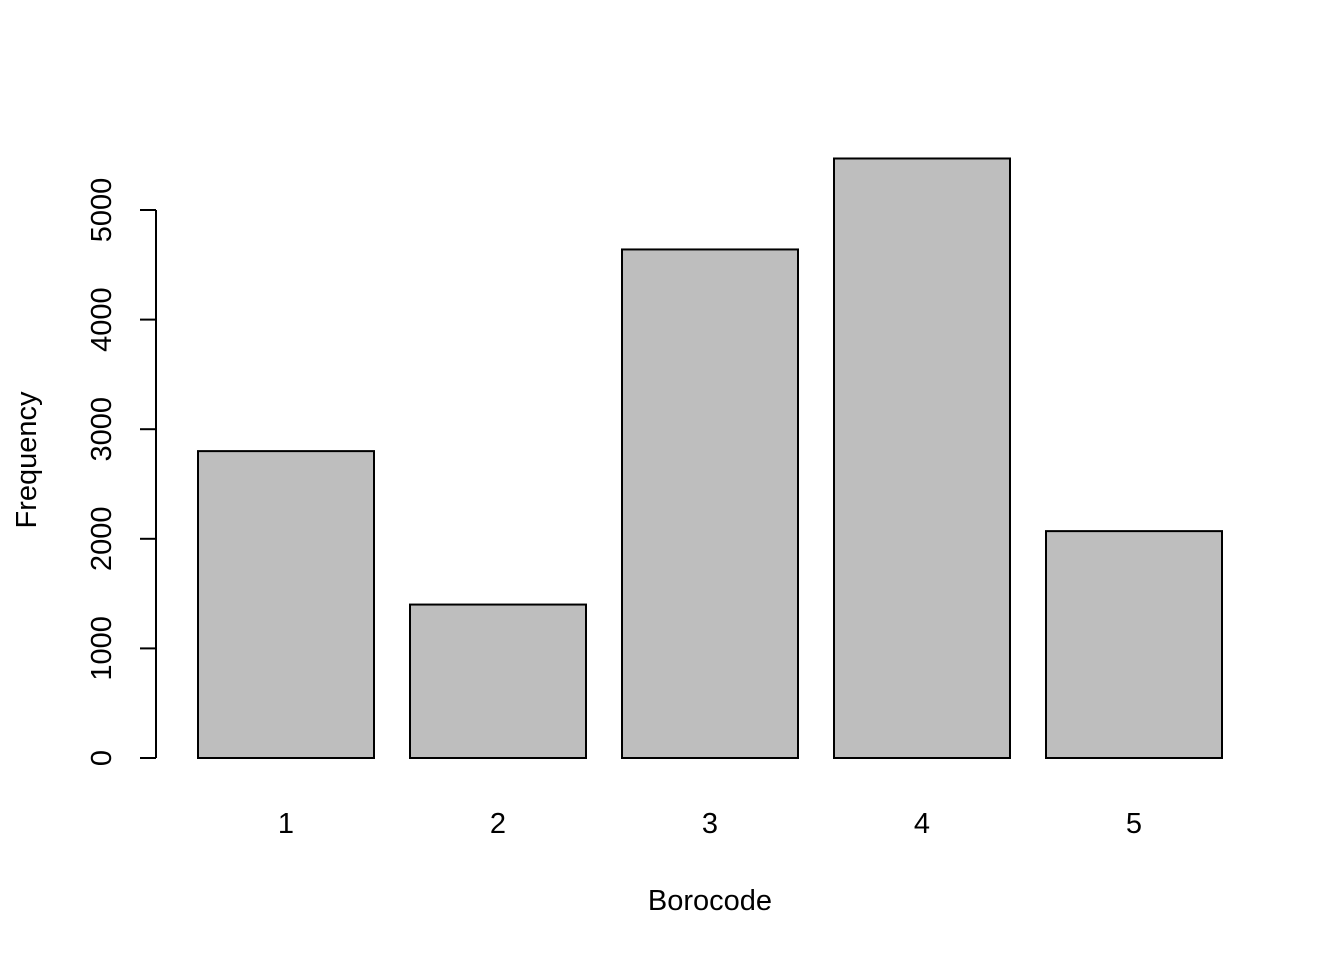 The image size is (1344, 960). What do you see at coordinates (102, 648) in the screenshot?
I see `y-tick-label-1000: 1000` at bounding box center [102, 648].